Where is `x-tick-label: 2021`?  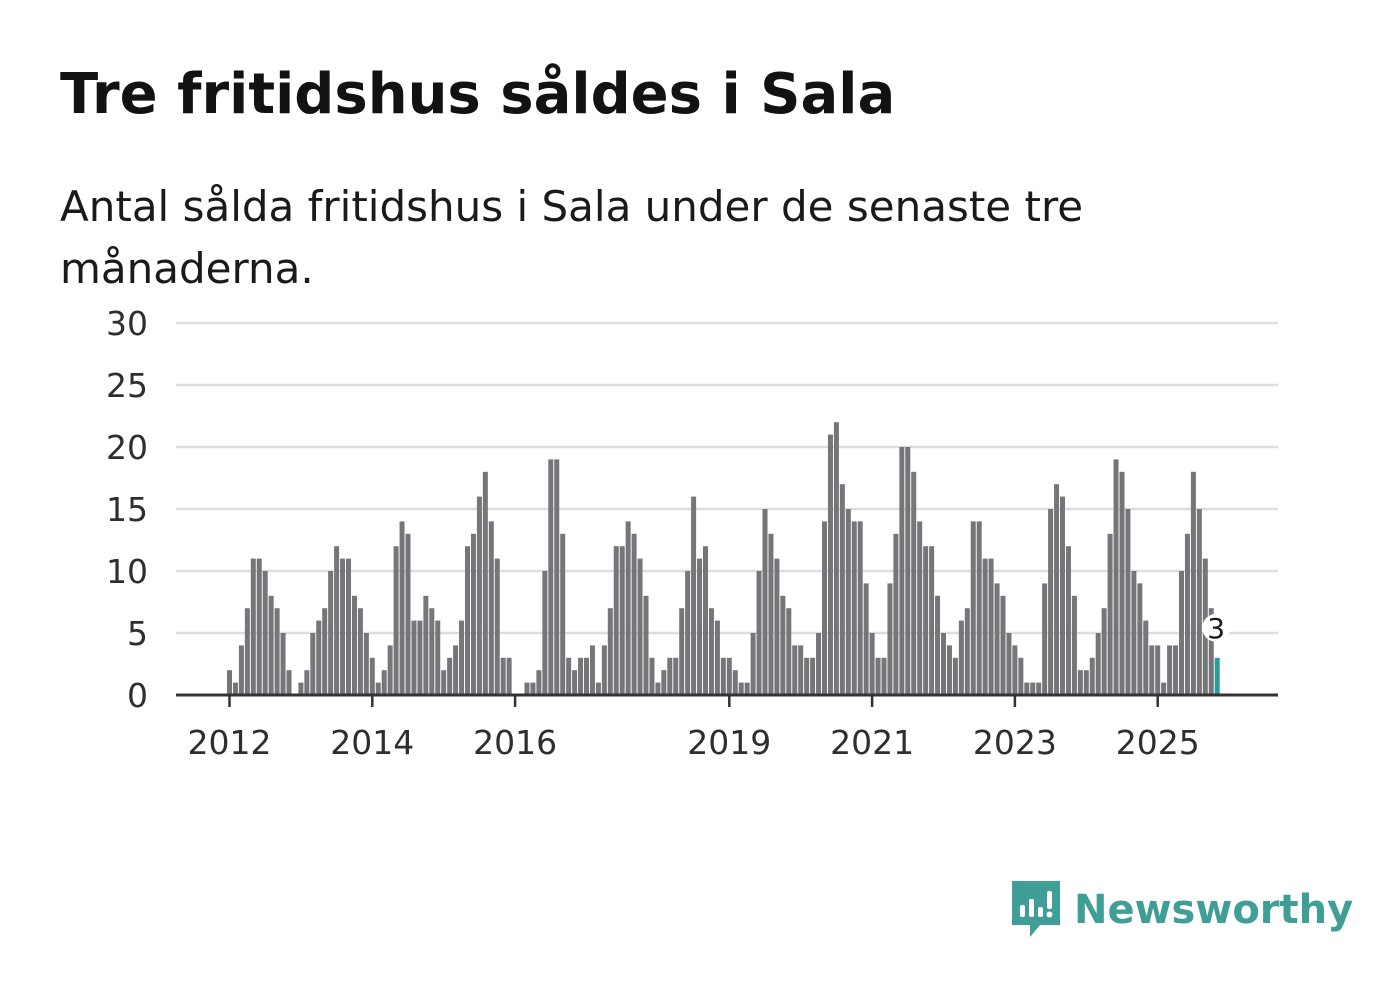
x-tick-label: 2021 is located at coordinates (872, 742).